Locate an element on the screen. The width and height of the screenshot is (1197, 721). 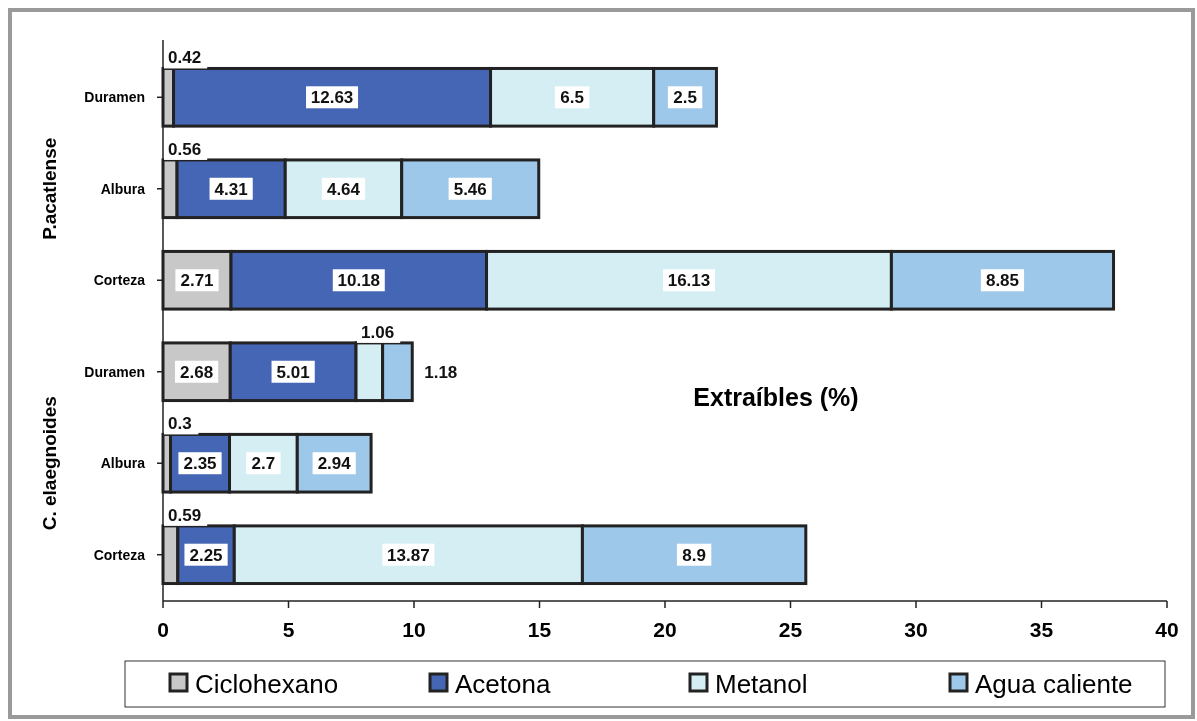
x-tick-label: 20 is located at coordinates (665, 629).